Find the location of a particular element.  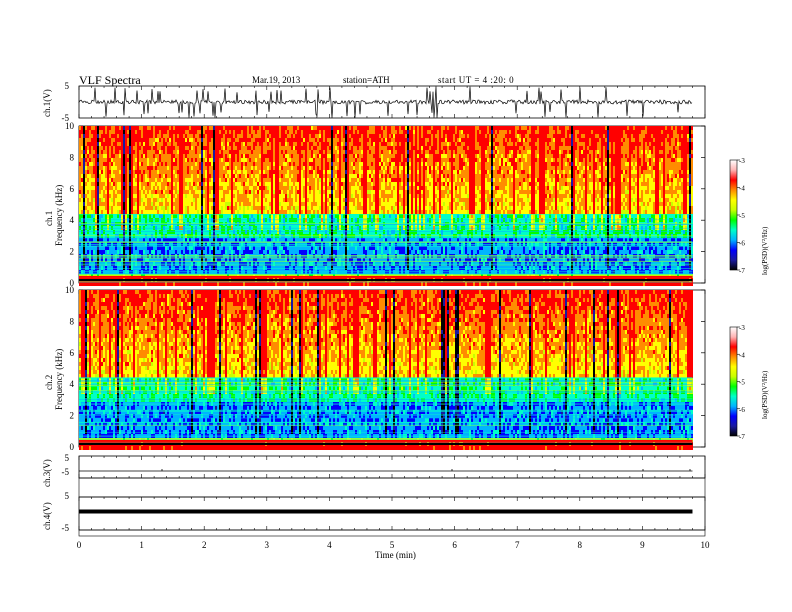

x-axis-label: Time (min) is located at coordinates (395, 555).